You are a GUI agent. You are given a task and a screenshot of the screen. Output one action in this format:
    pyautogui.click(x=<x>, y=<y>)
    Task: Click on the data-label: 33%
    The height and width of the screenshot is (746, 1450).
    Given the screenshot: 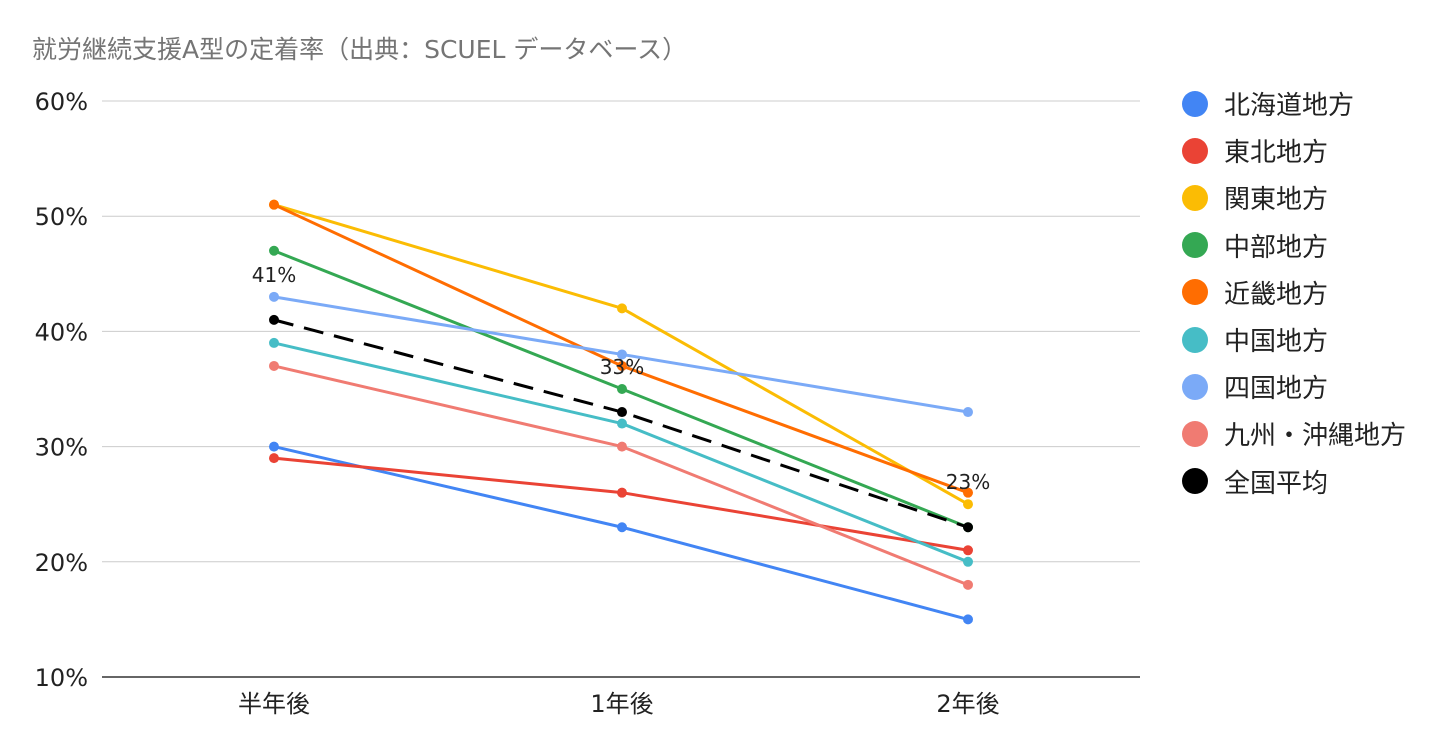 What is the action you would take?
    pyautogui.click(x=622, y=367)
    